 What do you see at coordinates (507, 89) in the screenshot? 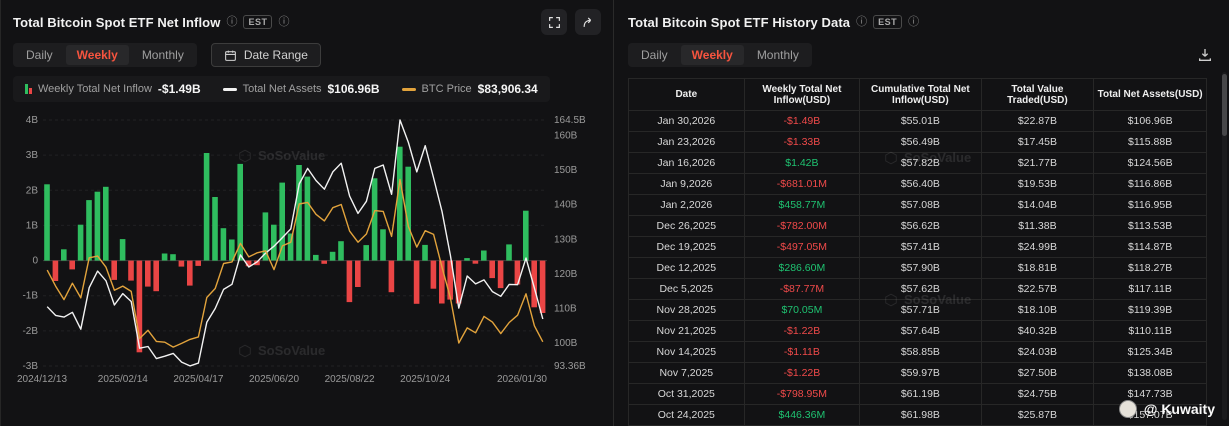
I see `legend-value: $83,906.34` at bounding box center [507, 89].